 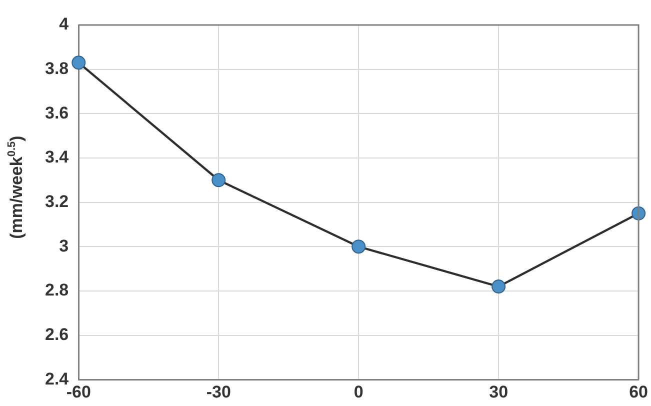 I want to click on y-tick-label: 3.4, so click(x=57, y=157).